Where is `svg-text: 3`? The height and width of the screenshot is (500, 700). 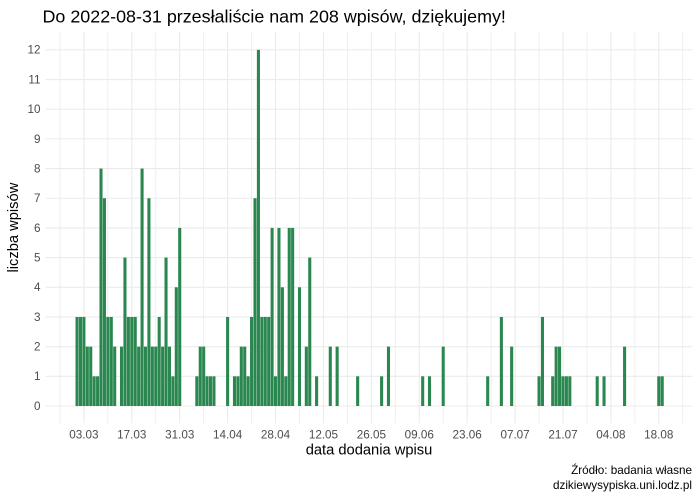
svg-text: 3 is located at coordinates (37, 317).